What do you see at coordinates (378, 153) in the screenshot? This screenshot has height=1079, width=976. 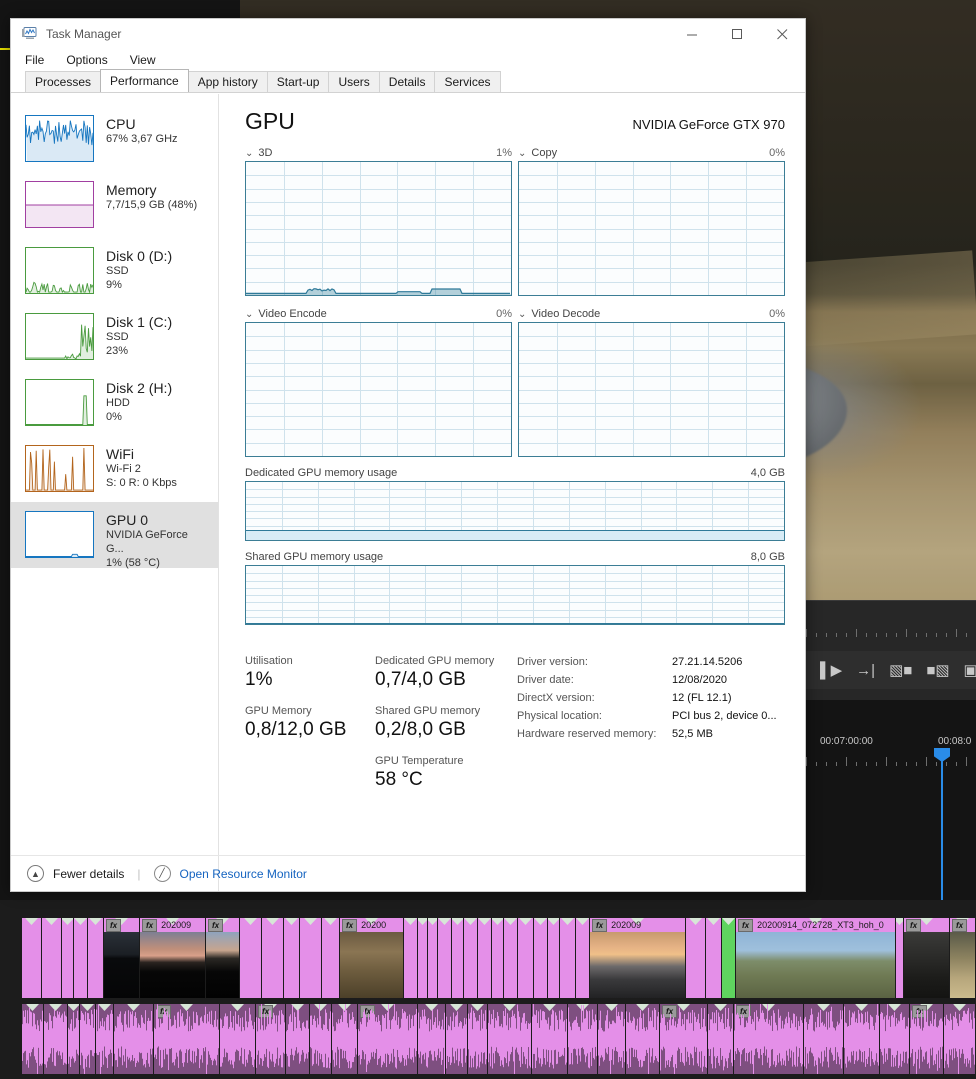 I see `engine-label-row-3d: ⌄ 3D 1%` at bounding box center [378, 153].